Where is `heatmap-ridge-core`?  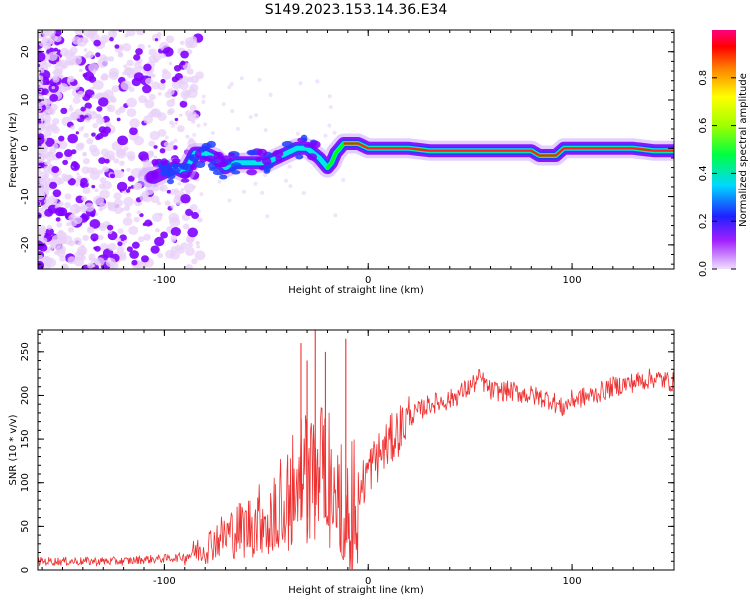
heatmap-ridge-core is located at coordinates (508, 149).